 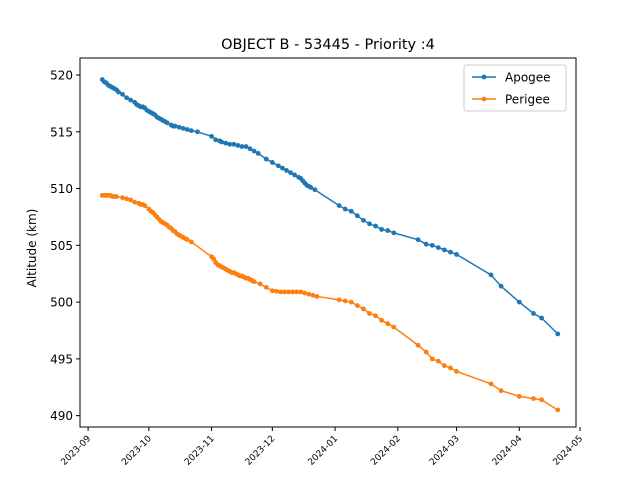 What do you see at coordinates (61, 359) in the screenshot?
I see `y-tick-label: 495` at bounding box center [61, 359].